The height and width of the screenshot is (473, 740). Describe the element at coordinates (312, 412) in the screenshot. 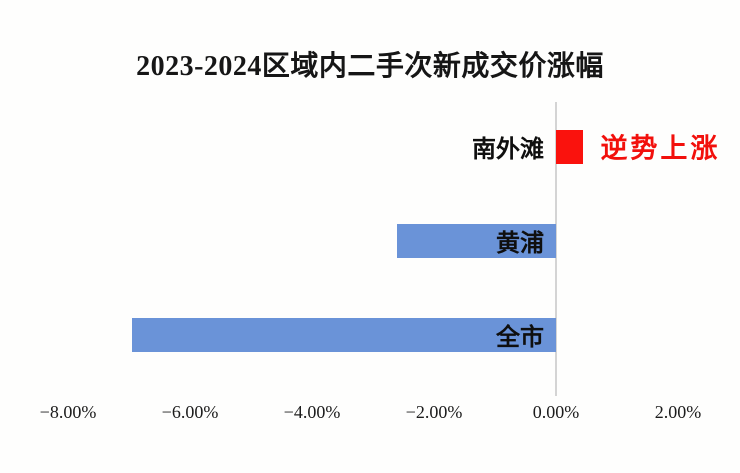

I see `x-axis-tick-label: −4.00%` at that location.